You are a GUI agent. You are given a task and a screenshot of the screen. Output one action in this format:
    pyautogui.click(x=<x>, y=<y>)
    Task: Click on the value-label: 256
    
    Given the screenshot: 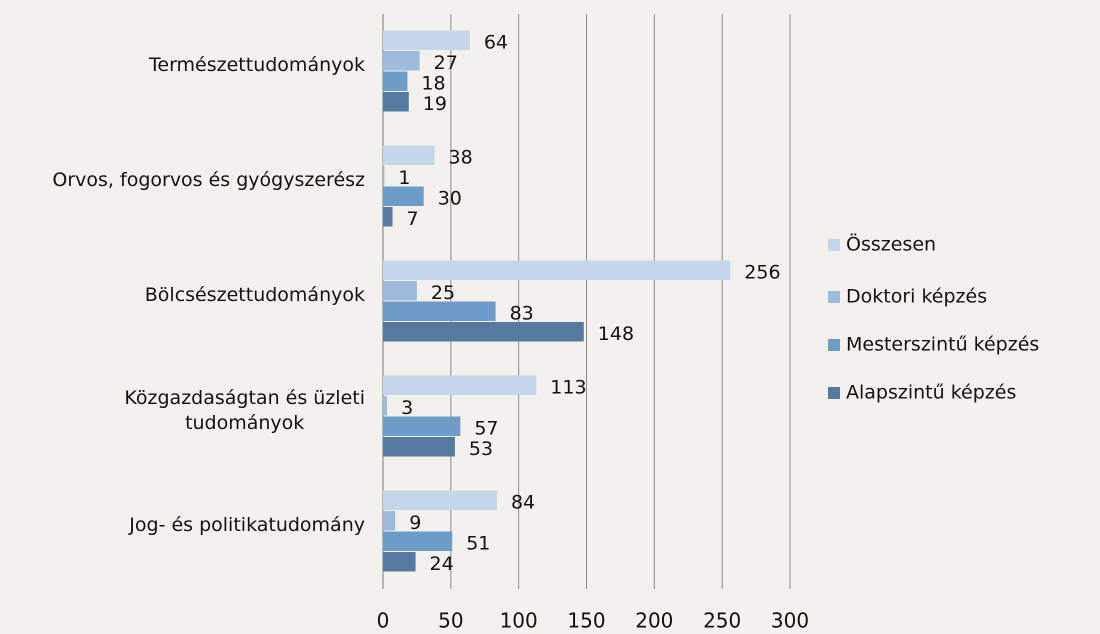 What is the action you would take?
    pyautogui.click(x=762, y=272)
    